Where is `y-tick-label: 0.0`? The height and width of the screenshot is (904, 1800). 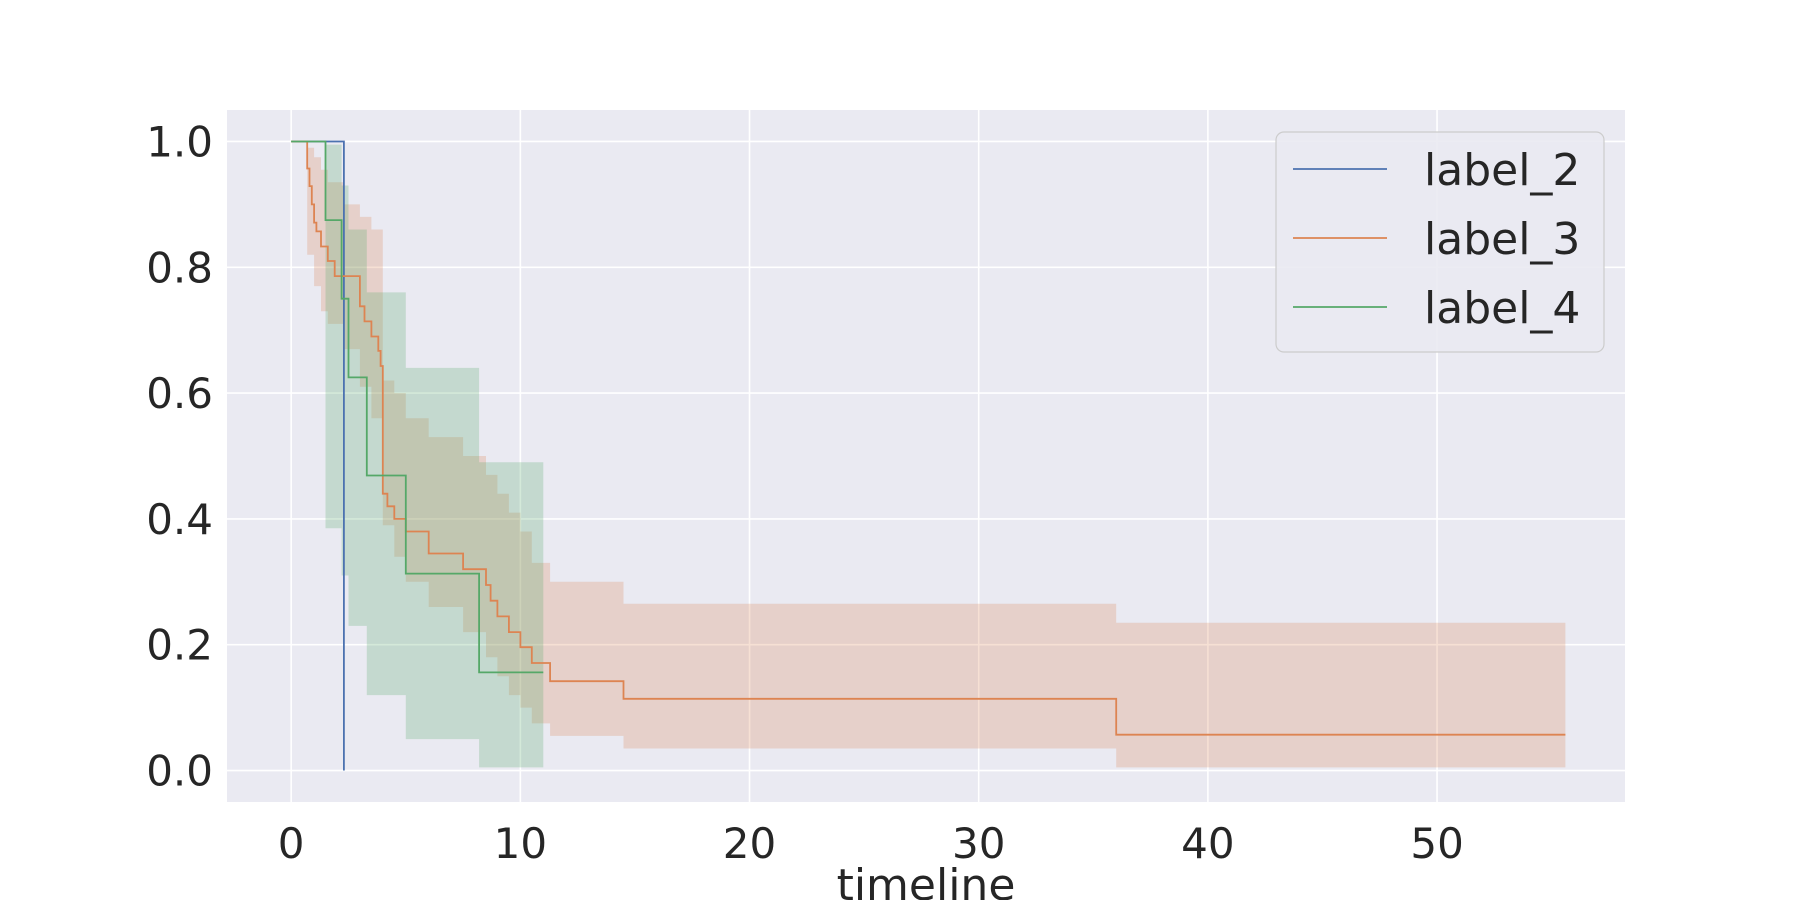
y-tick-label: 0.0 is located at coordinates (179, 771).